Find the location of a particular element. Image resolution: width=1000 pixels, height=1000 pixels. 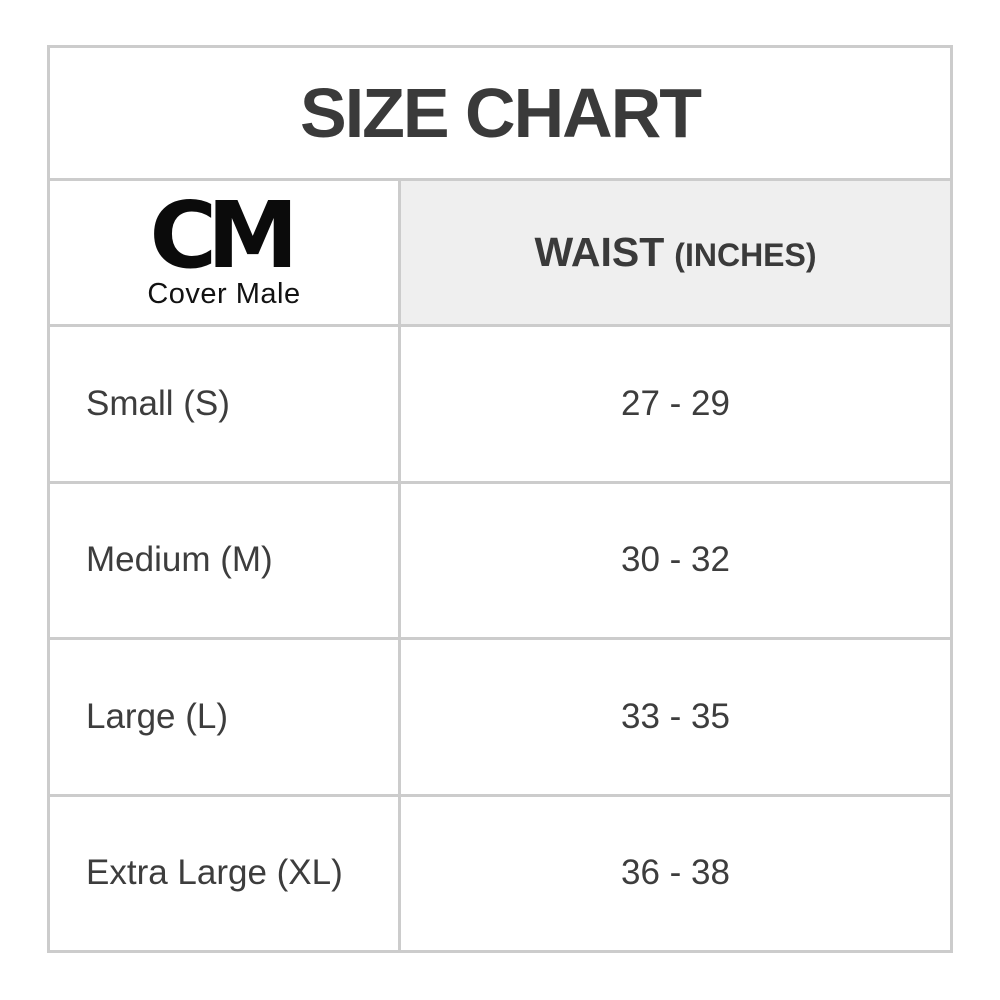

brand-logo-initials: CM is located at coordinates (223, 235).